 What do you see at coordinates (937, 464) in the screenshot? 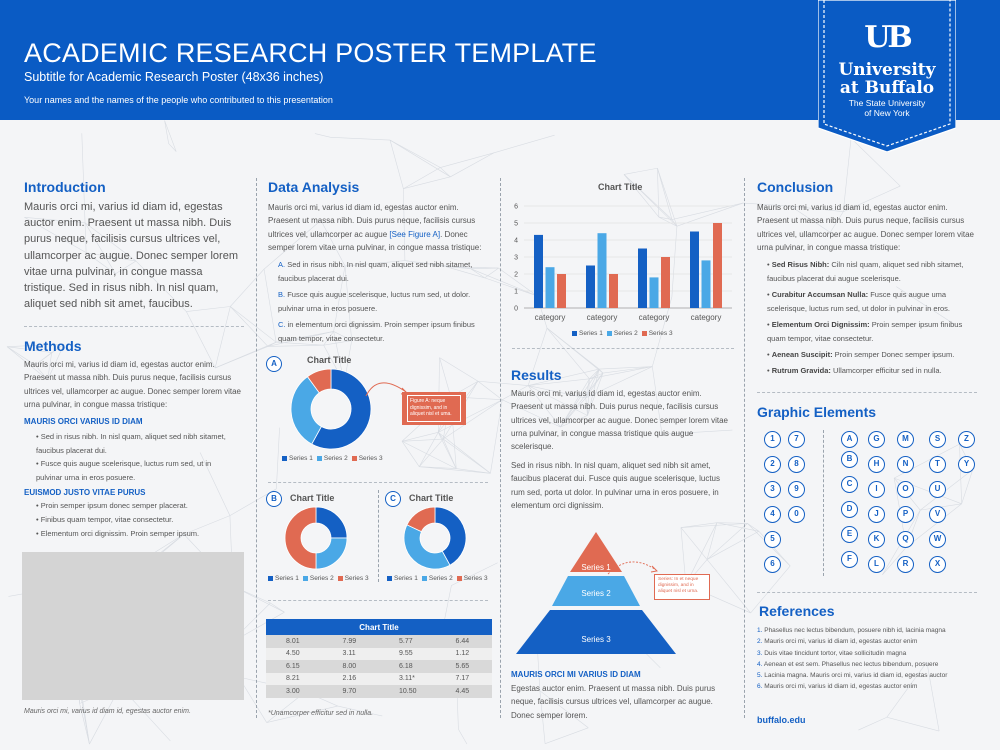
I see `letter-badge-icon: T` at bounding box center [937, 464].